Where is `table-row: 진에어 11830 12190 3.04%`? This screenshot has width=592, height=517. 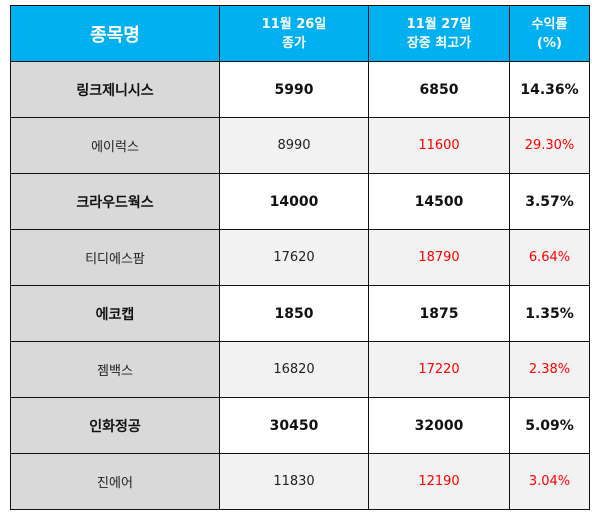 table-row: 진에어 11830 12190 3.04% is located at coordinates (300, 481).